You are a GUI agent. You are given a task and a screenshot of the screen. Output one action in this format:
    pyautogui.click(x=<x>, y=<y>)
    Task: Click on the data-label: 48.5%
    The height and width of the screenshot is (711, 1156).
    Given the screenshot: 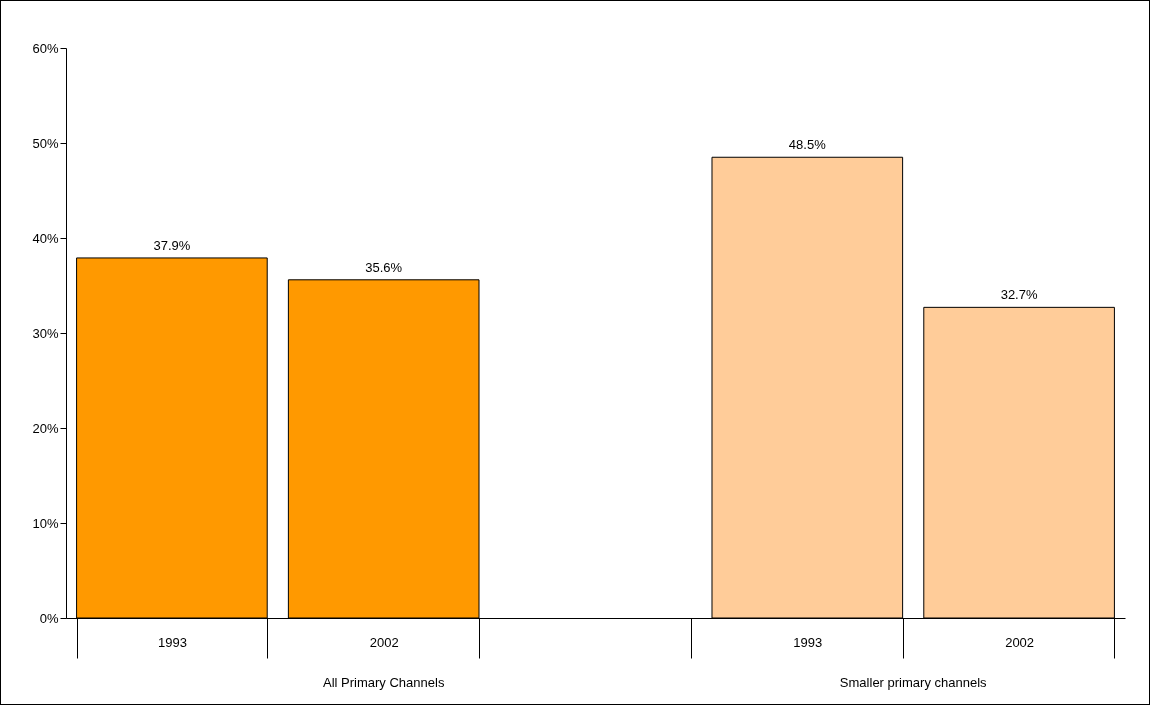 What is the action you would take?
    pyautogui.click(x=807, y=145)
    